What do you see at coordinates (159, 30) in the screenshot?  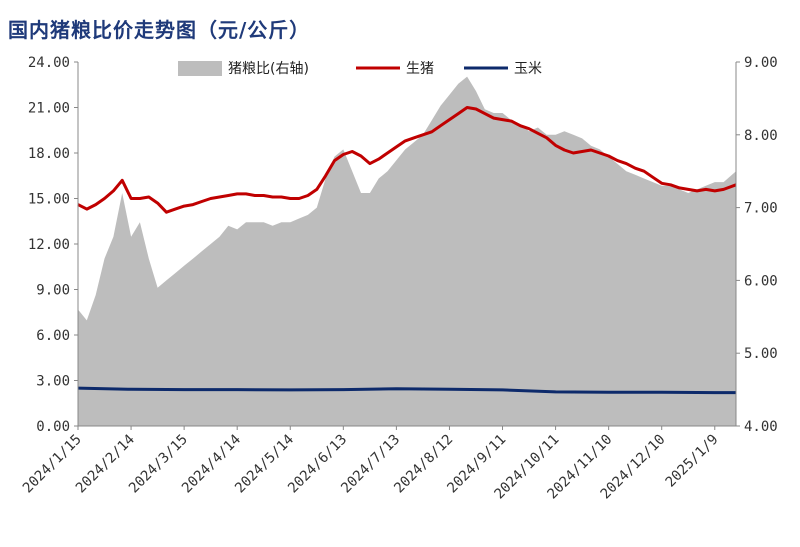 I see `chart-title: 国内猪粮比价走势图（元/公斤）` at bounding box center [159, 30].